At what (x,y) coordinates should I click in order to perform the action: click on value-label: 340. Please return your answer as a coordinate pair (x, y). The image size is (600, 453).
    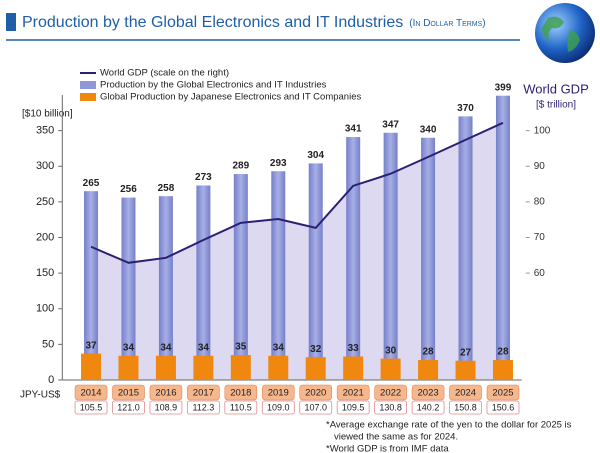
    Looking at the image, I should click on (428, 129).